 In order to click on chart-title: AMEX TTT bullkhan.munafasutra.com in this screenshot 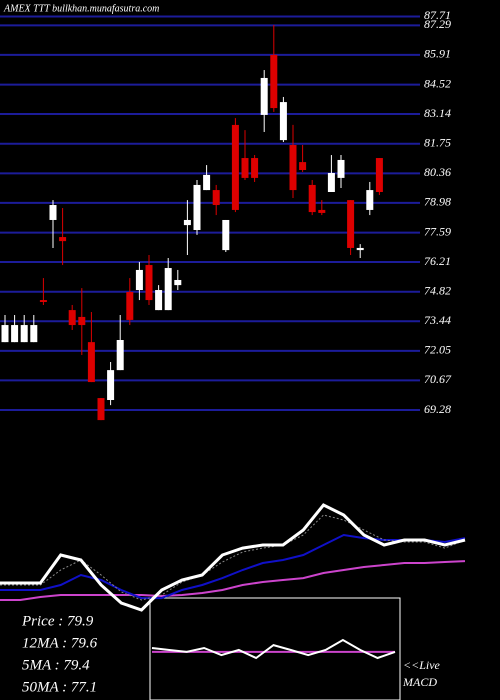, I will do `click(81, 8)`.